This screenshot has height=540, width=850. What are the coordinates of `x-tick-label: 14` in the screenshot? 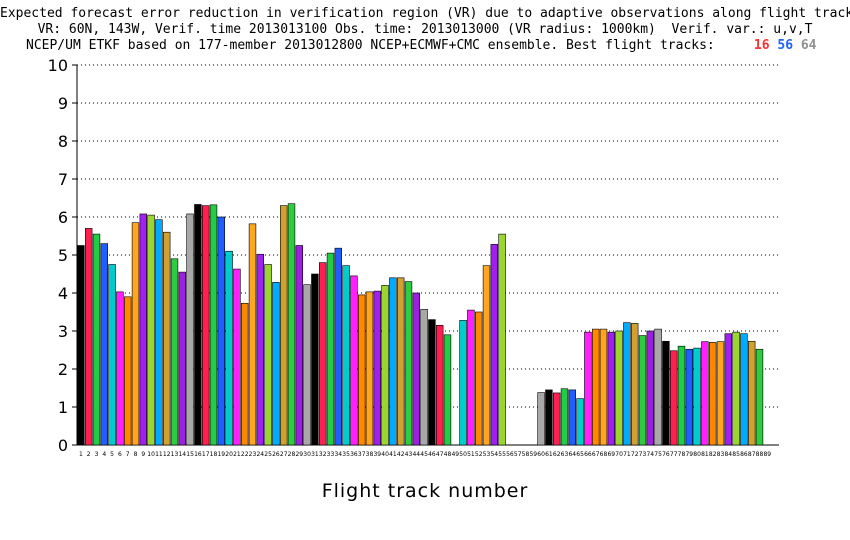 It's located at (182, 454).